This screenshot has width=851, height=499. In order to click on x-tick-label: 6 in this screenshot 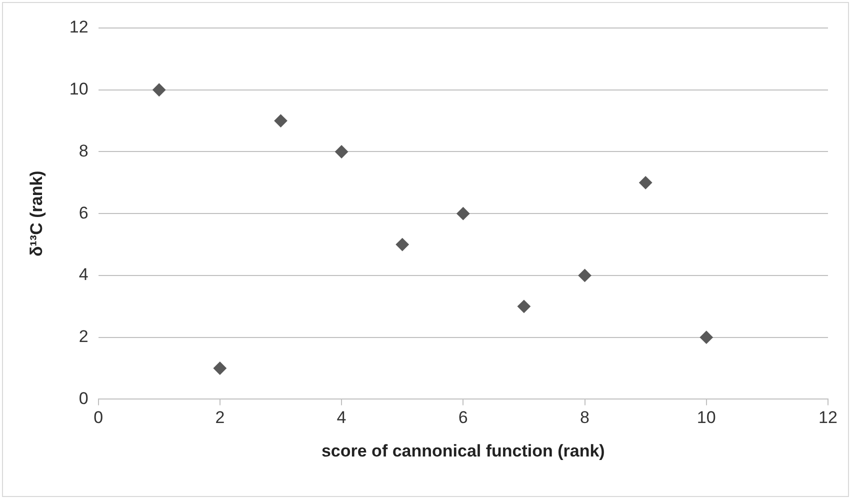, I will do `click(463, 418)`.